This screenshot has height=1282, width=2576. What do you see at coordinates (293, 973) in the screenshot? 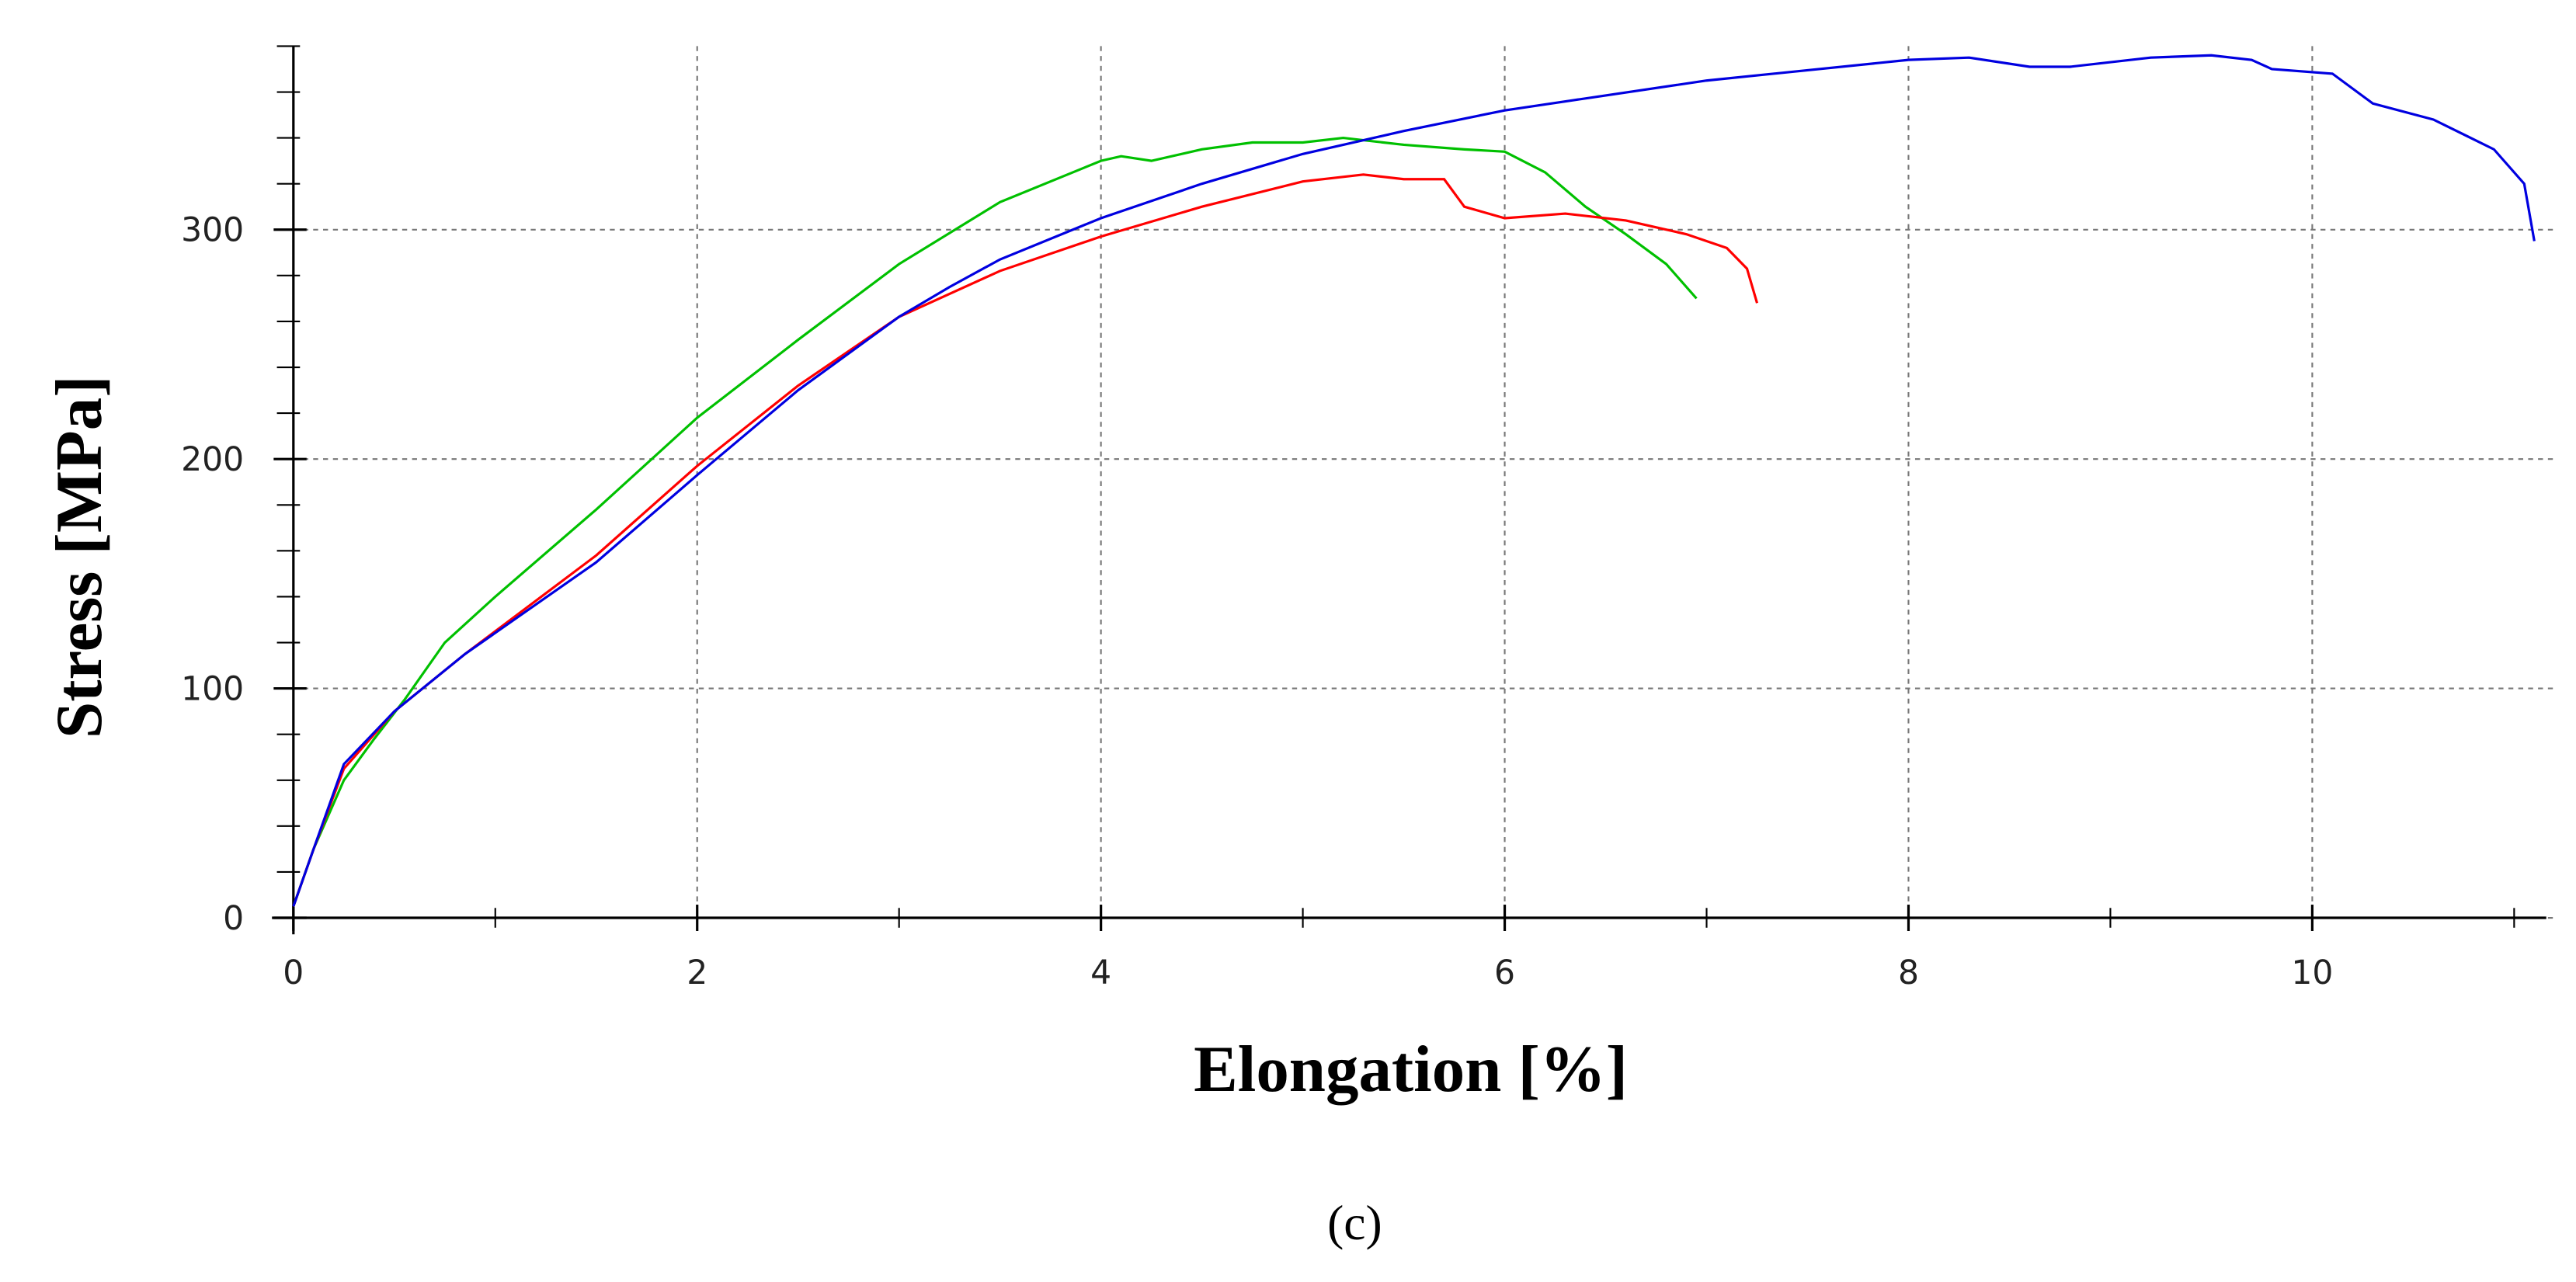
I see `x-tick-label: 0` at bounding box center [293, 973].